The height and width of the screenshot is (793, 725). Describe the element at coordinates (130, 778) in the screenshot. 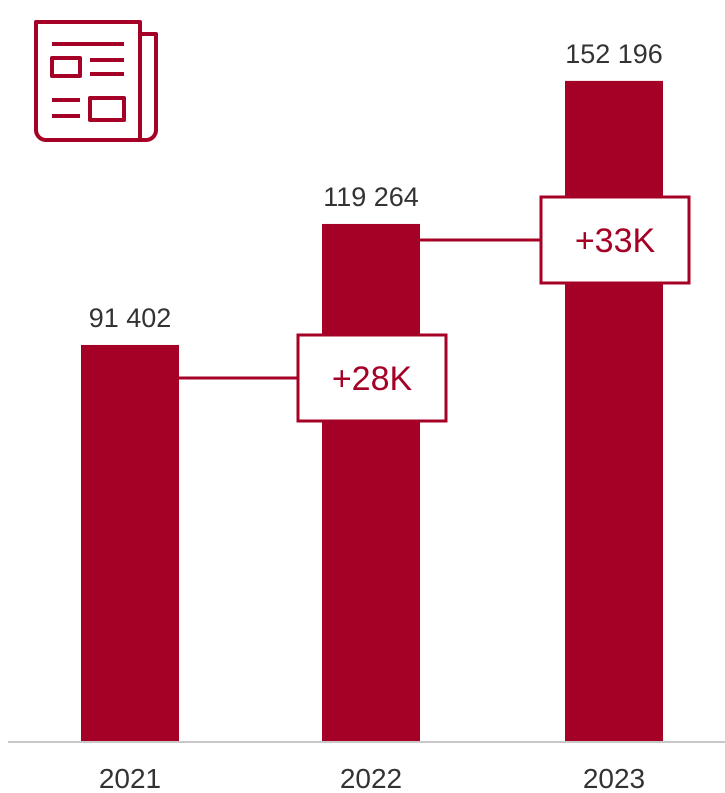

I see `tick-label-2021: 2021` at that location.